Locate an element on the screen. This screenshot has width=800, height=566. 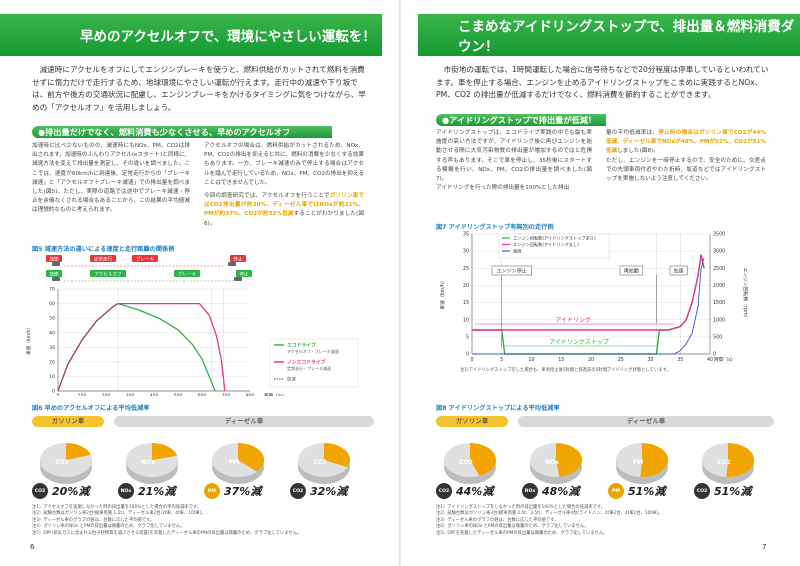
reduction-percent: 44%減 is located at coordinates (475, 491).